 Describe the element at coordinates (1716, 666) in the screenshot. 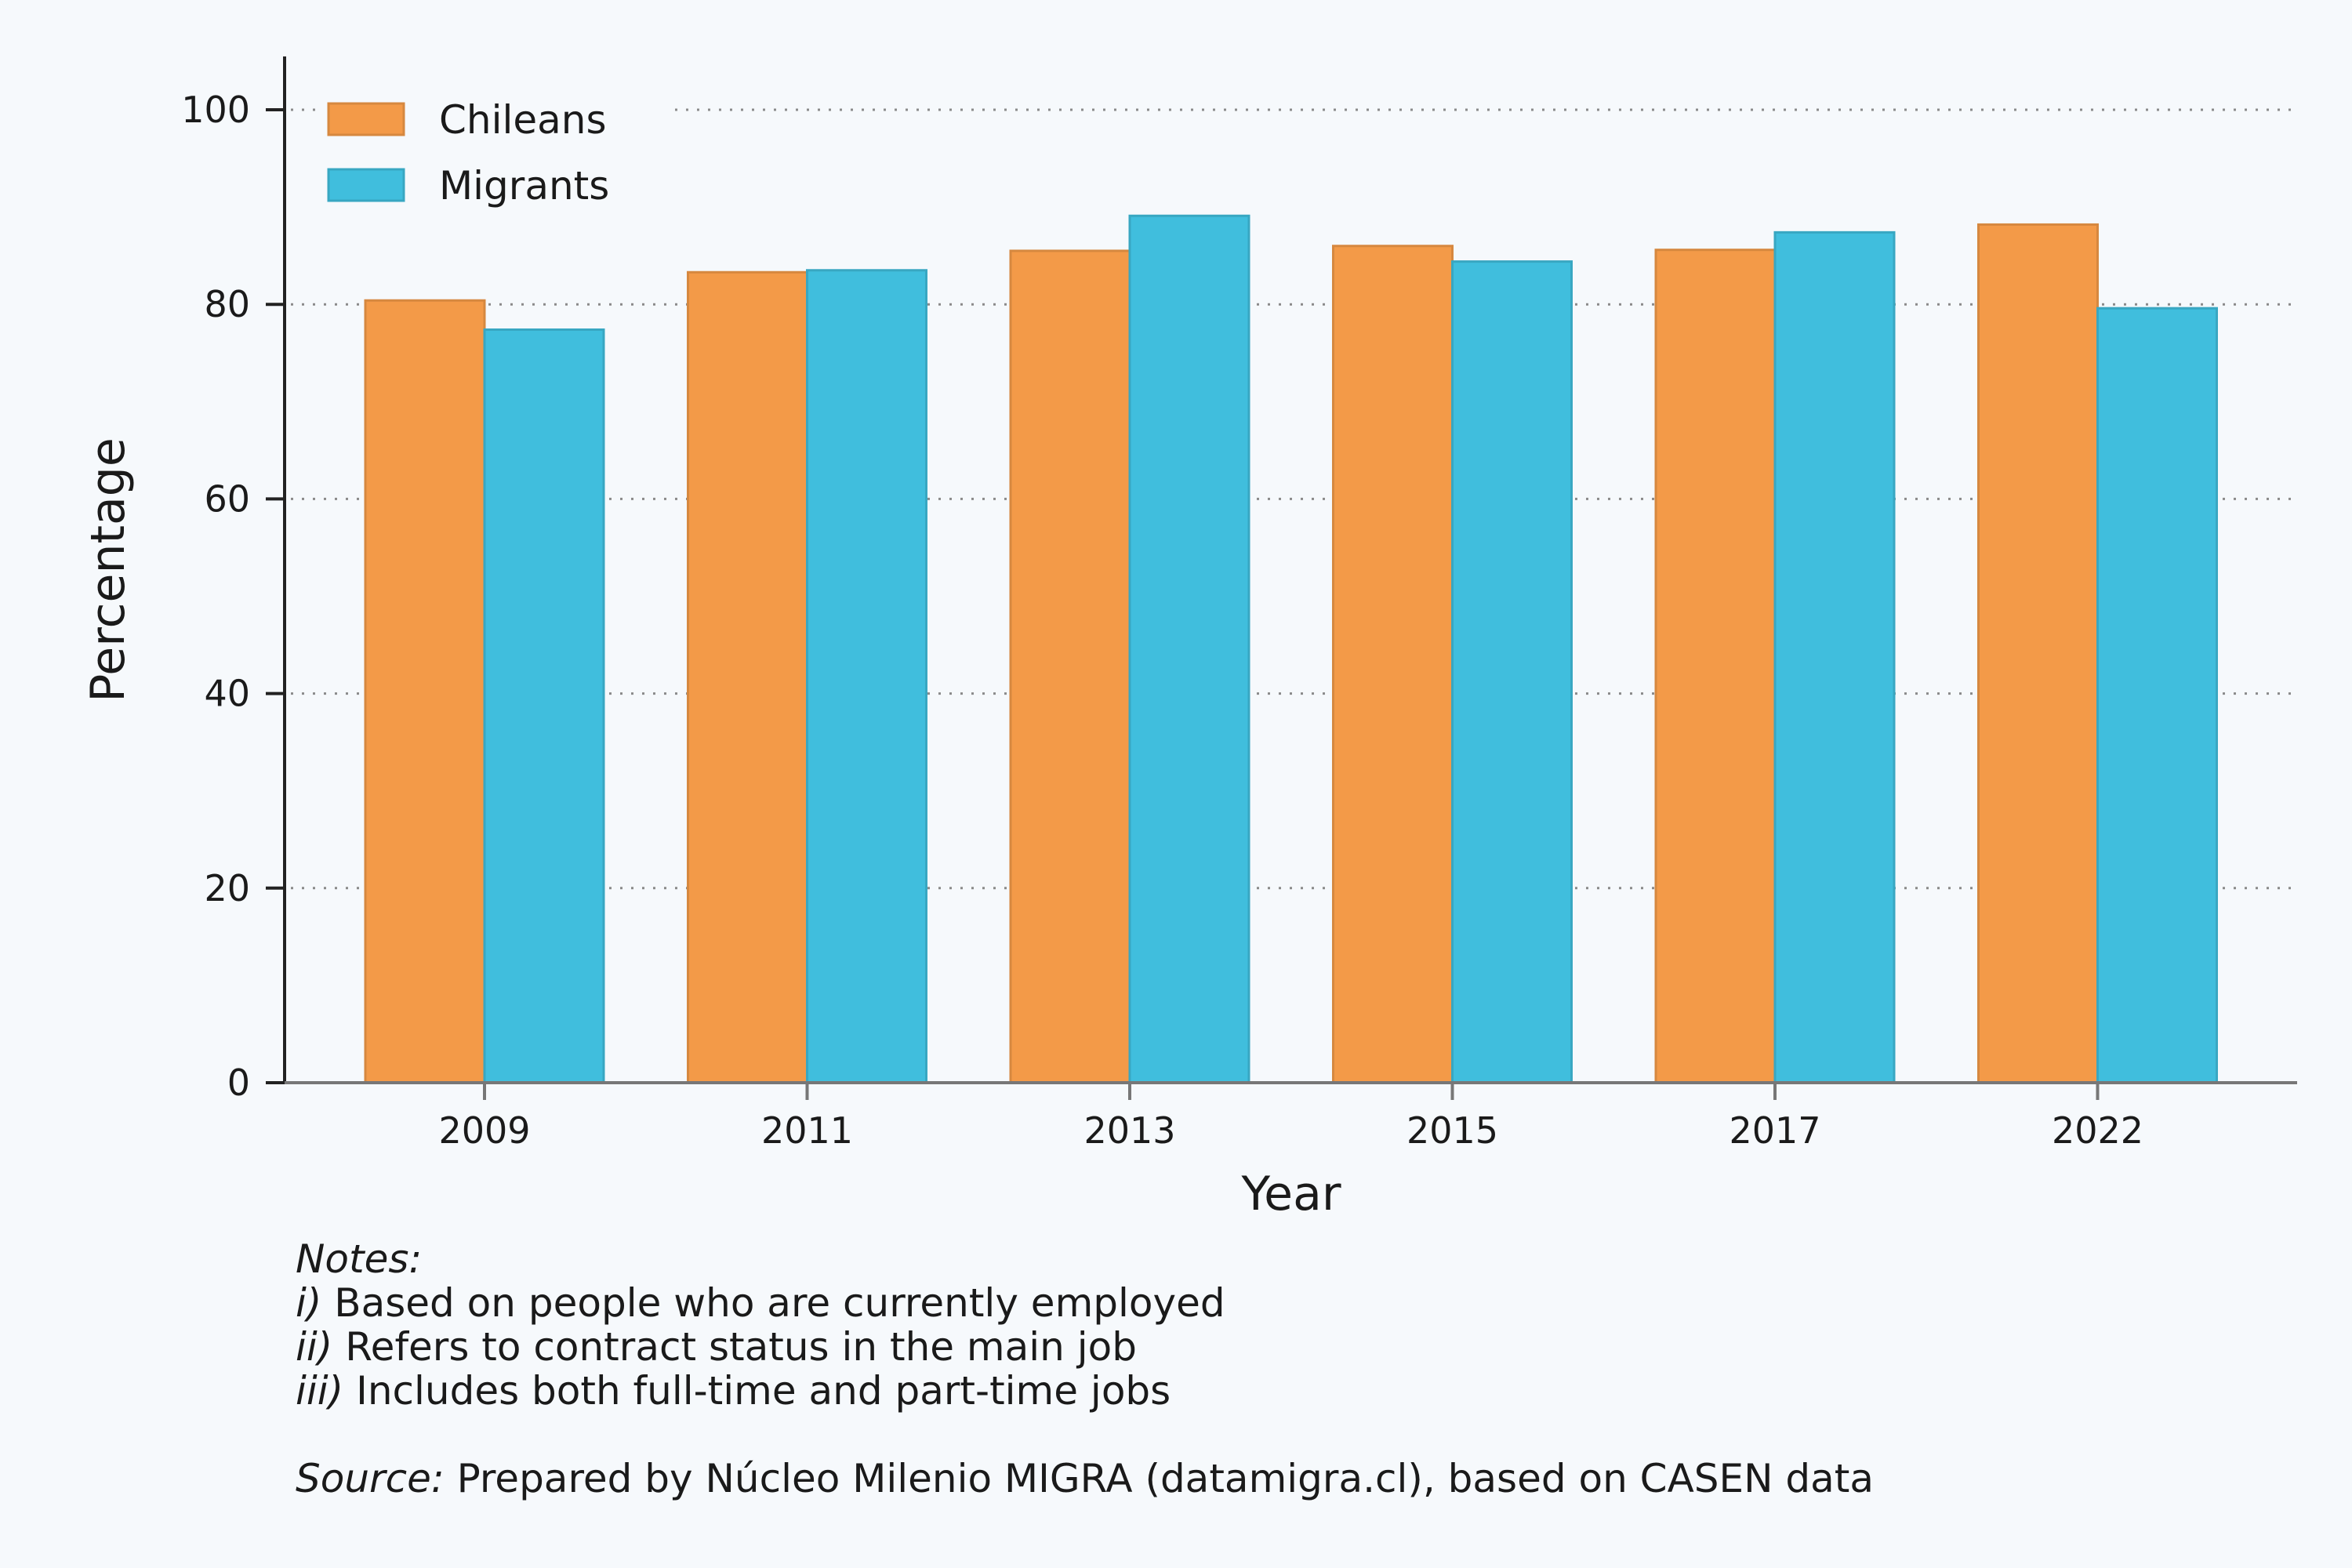

I see `bar-chileans-2017` at that location.